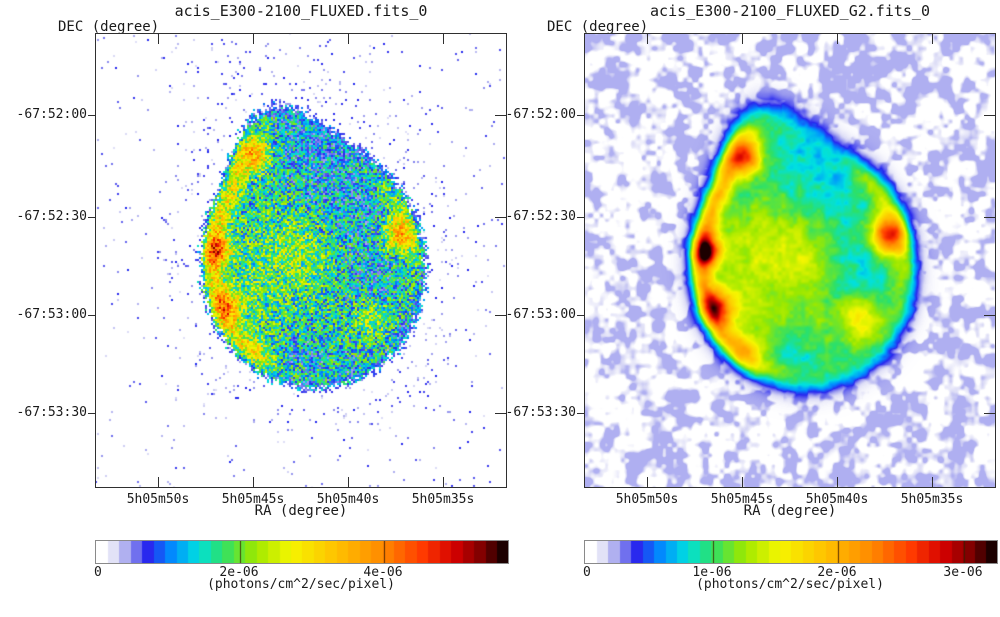 This screenshot has height=617, width=1000. What do you see at coordinates (790, 11) in the screenshot?
I see `panel-title: acis_E300-2100_FLUXED_G2.fits_0` at bounding box center [790, 11].